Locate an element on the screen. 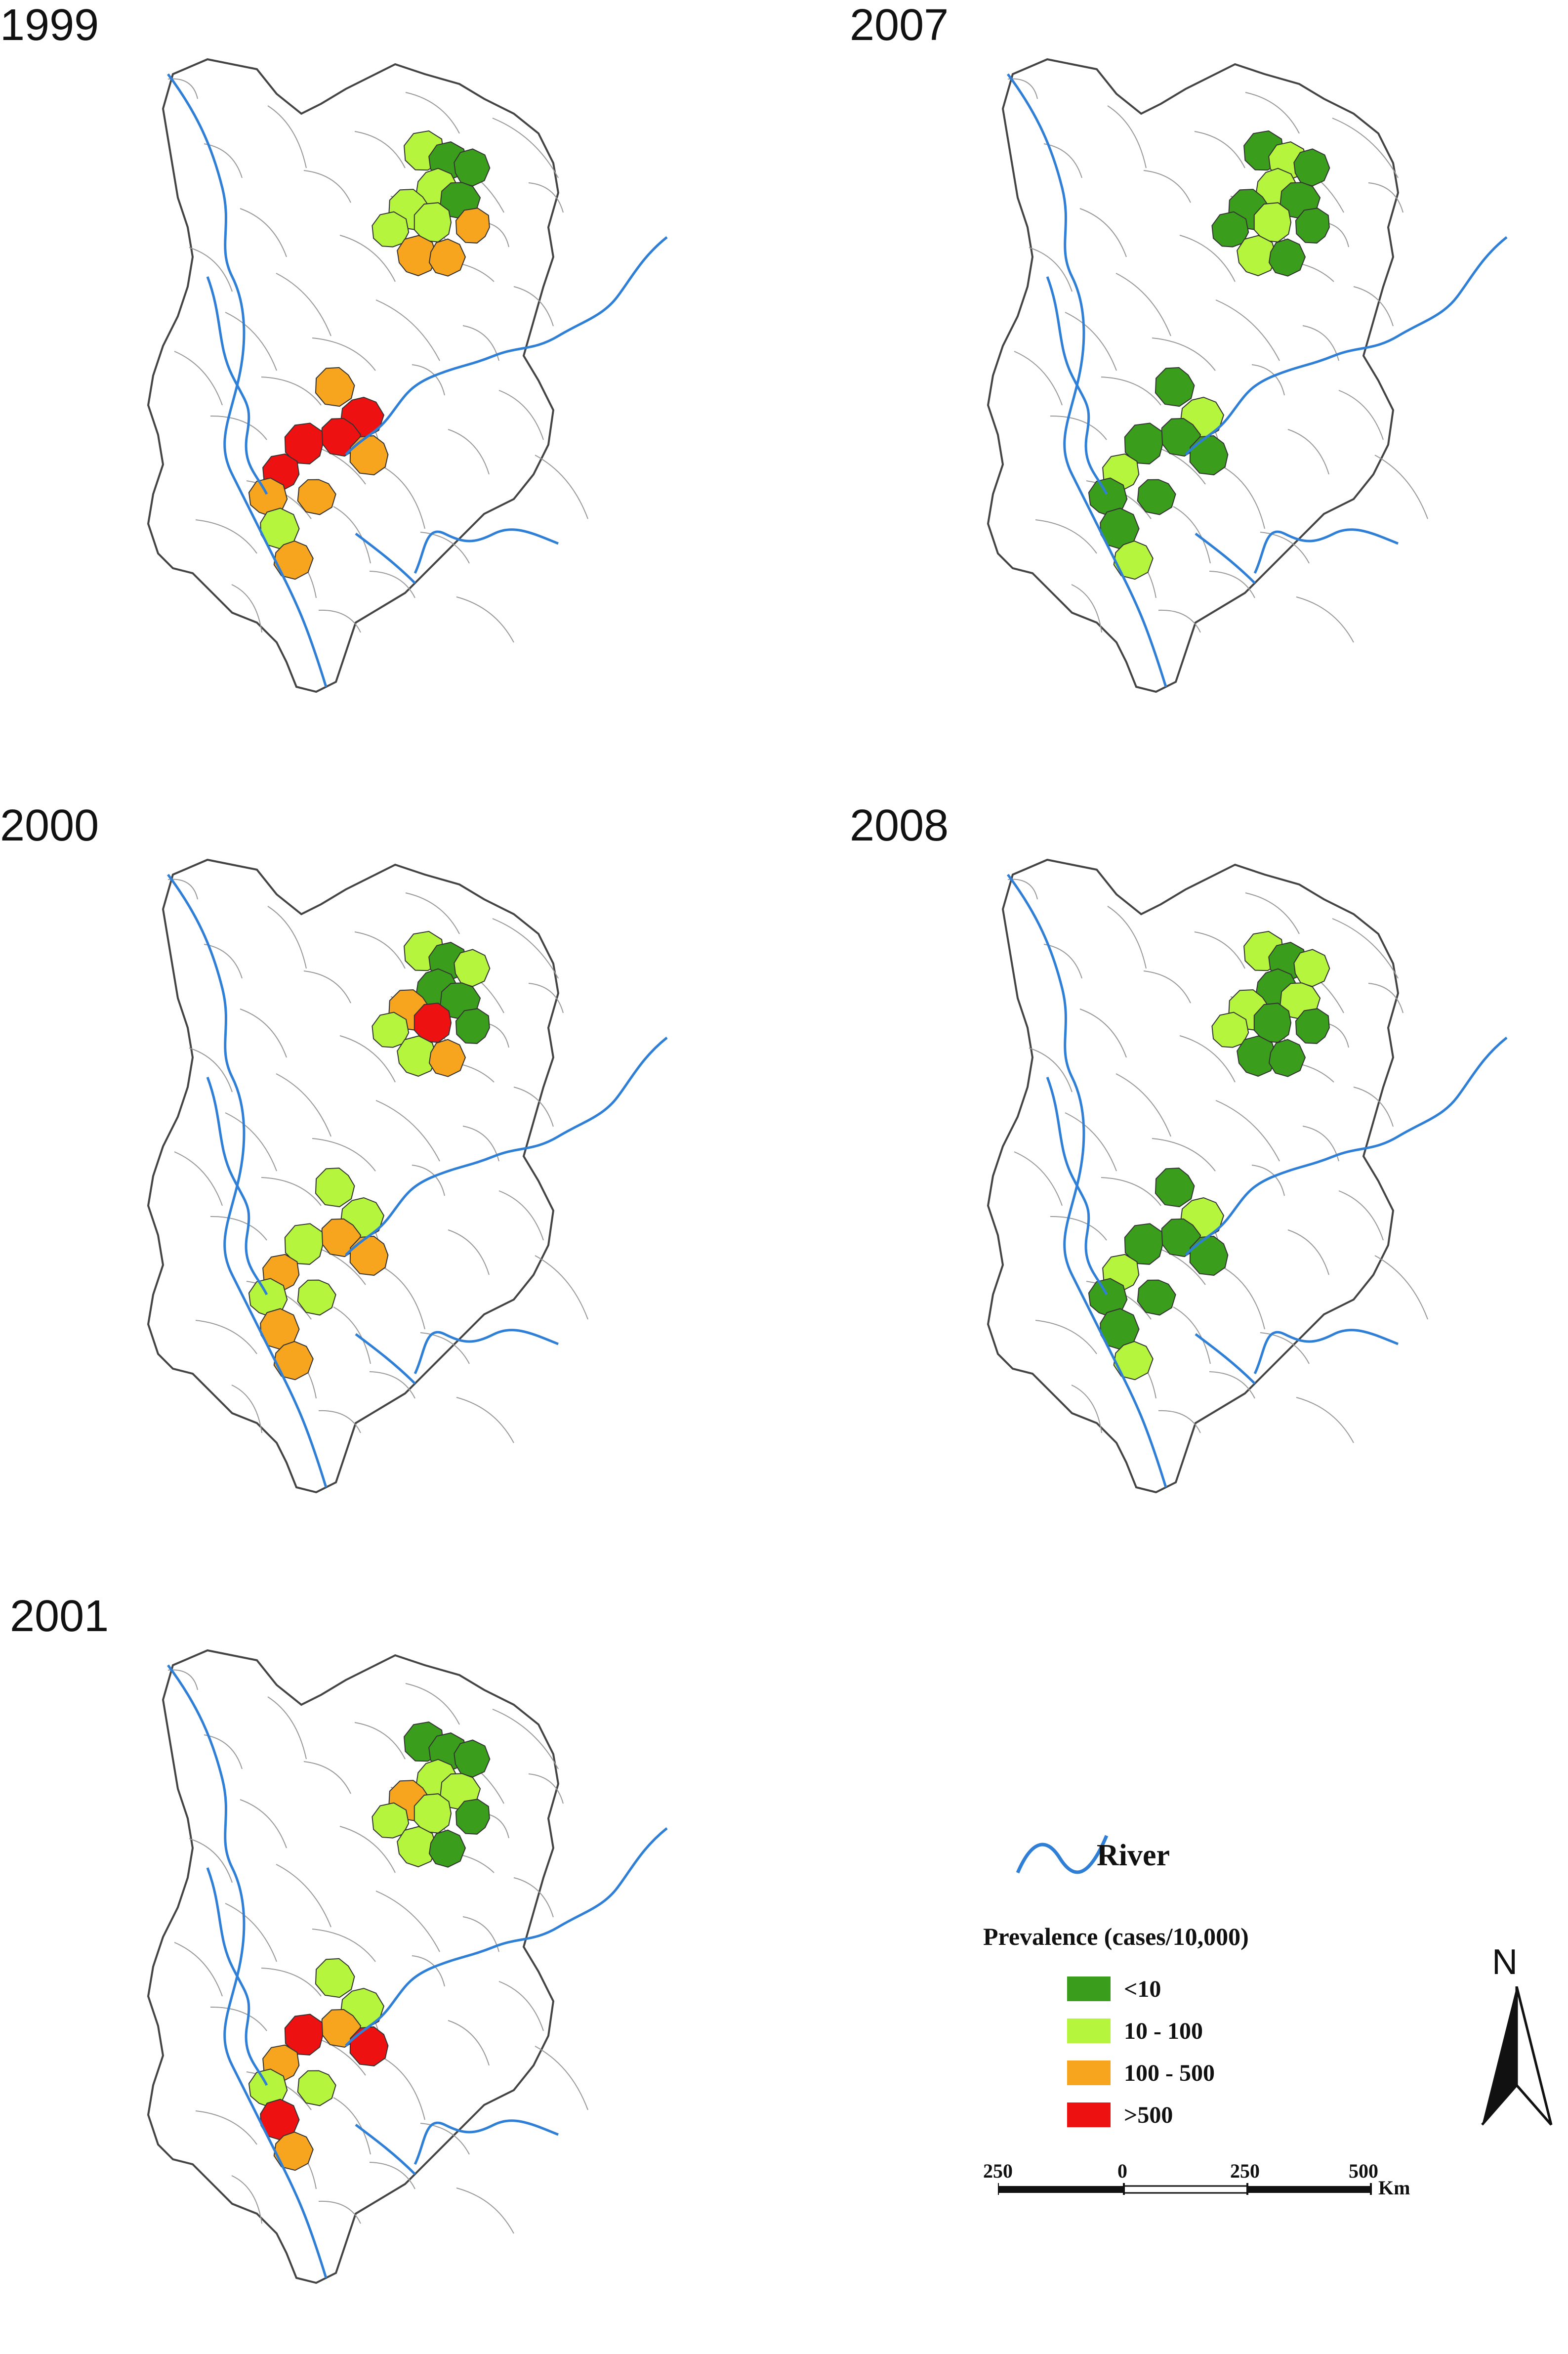  map-panel-1999: 1999 is located at coordinates (358, 370).